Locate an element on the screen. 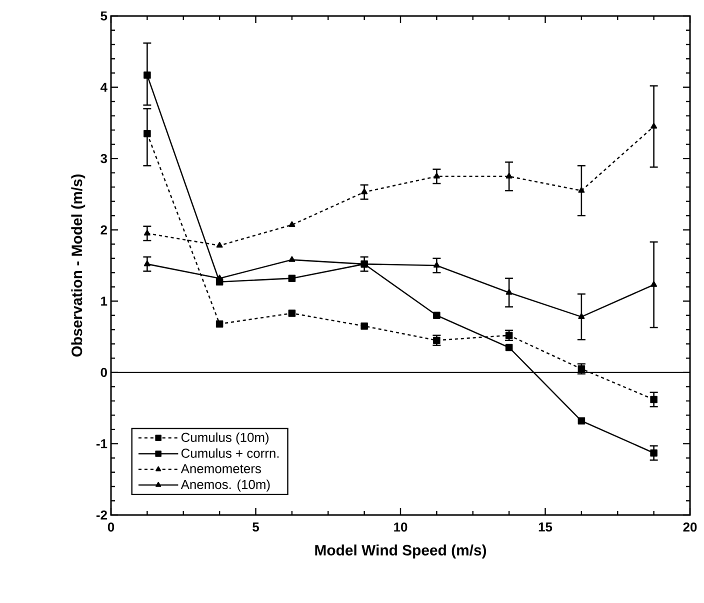 This screenshot has height=603, width=704. x-axis-title: Model Wind Speed (m/s) is located at coordinates (400, 551).